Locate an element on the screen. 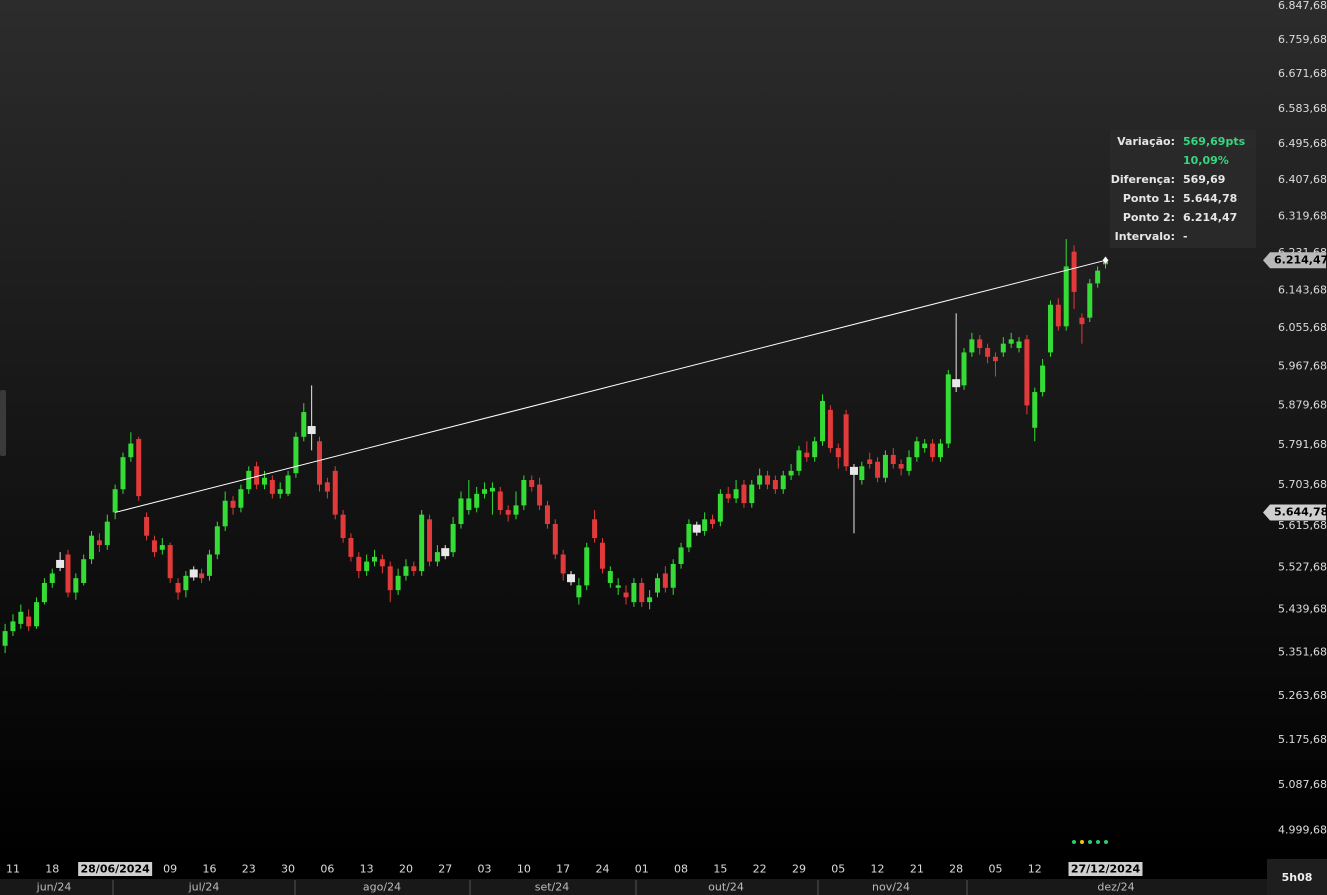 Image resolution: width=1327 pixels, height=895 pixels. side-tab is located at coordinates (3, 423).